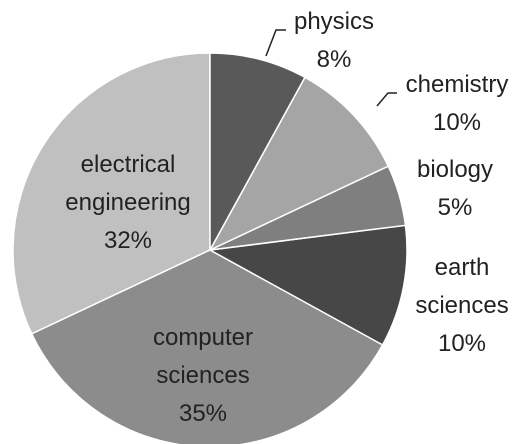 The height and width of the screenshot is (444, 523). I want to click on value-label: 35%, so click(203, 413).